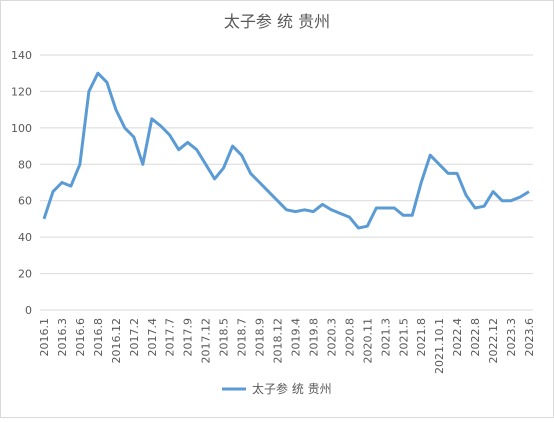 This screenshot has width=554, height=422. I want to click on x-tick-label: 2018.9, so click(260, 337).